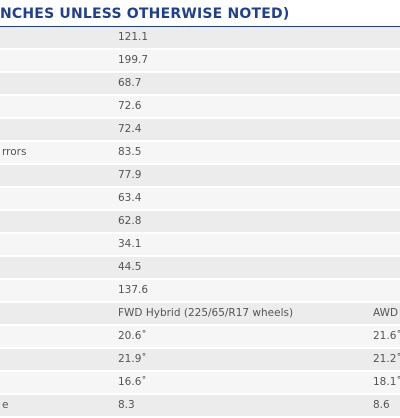 This screenshot has height=418, width=400. I want to click on table-row: 77.9, so click(200, 176).